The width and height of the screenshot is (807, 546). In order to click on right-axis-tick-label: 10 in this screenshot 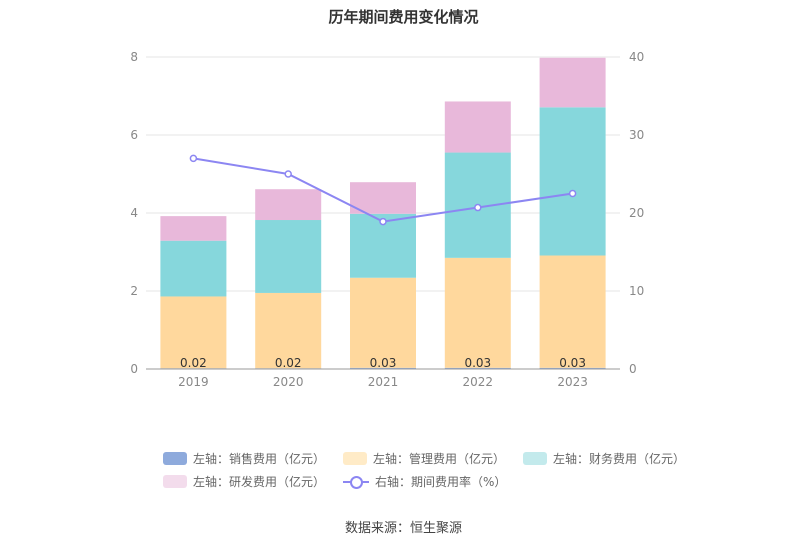, I will do `click(636, 291)`.